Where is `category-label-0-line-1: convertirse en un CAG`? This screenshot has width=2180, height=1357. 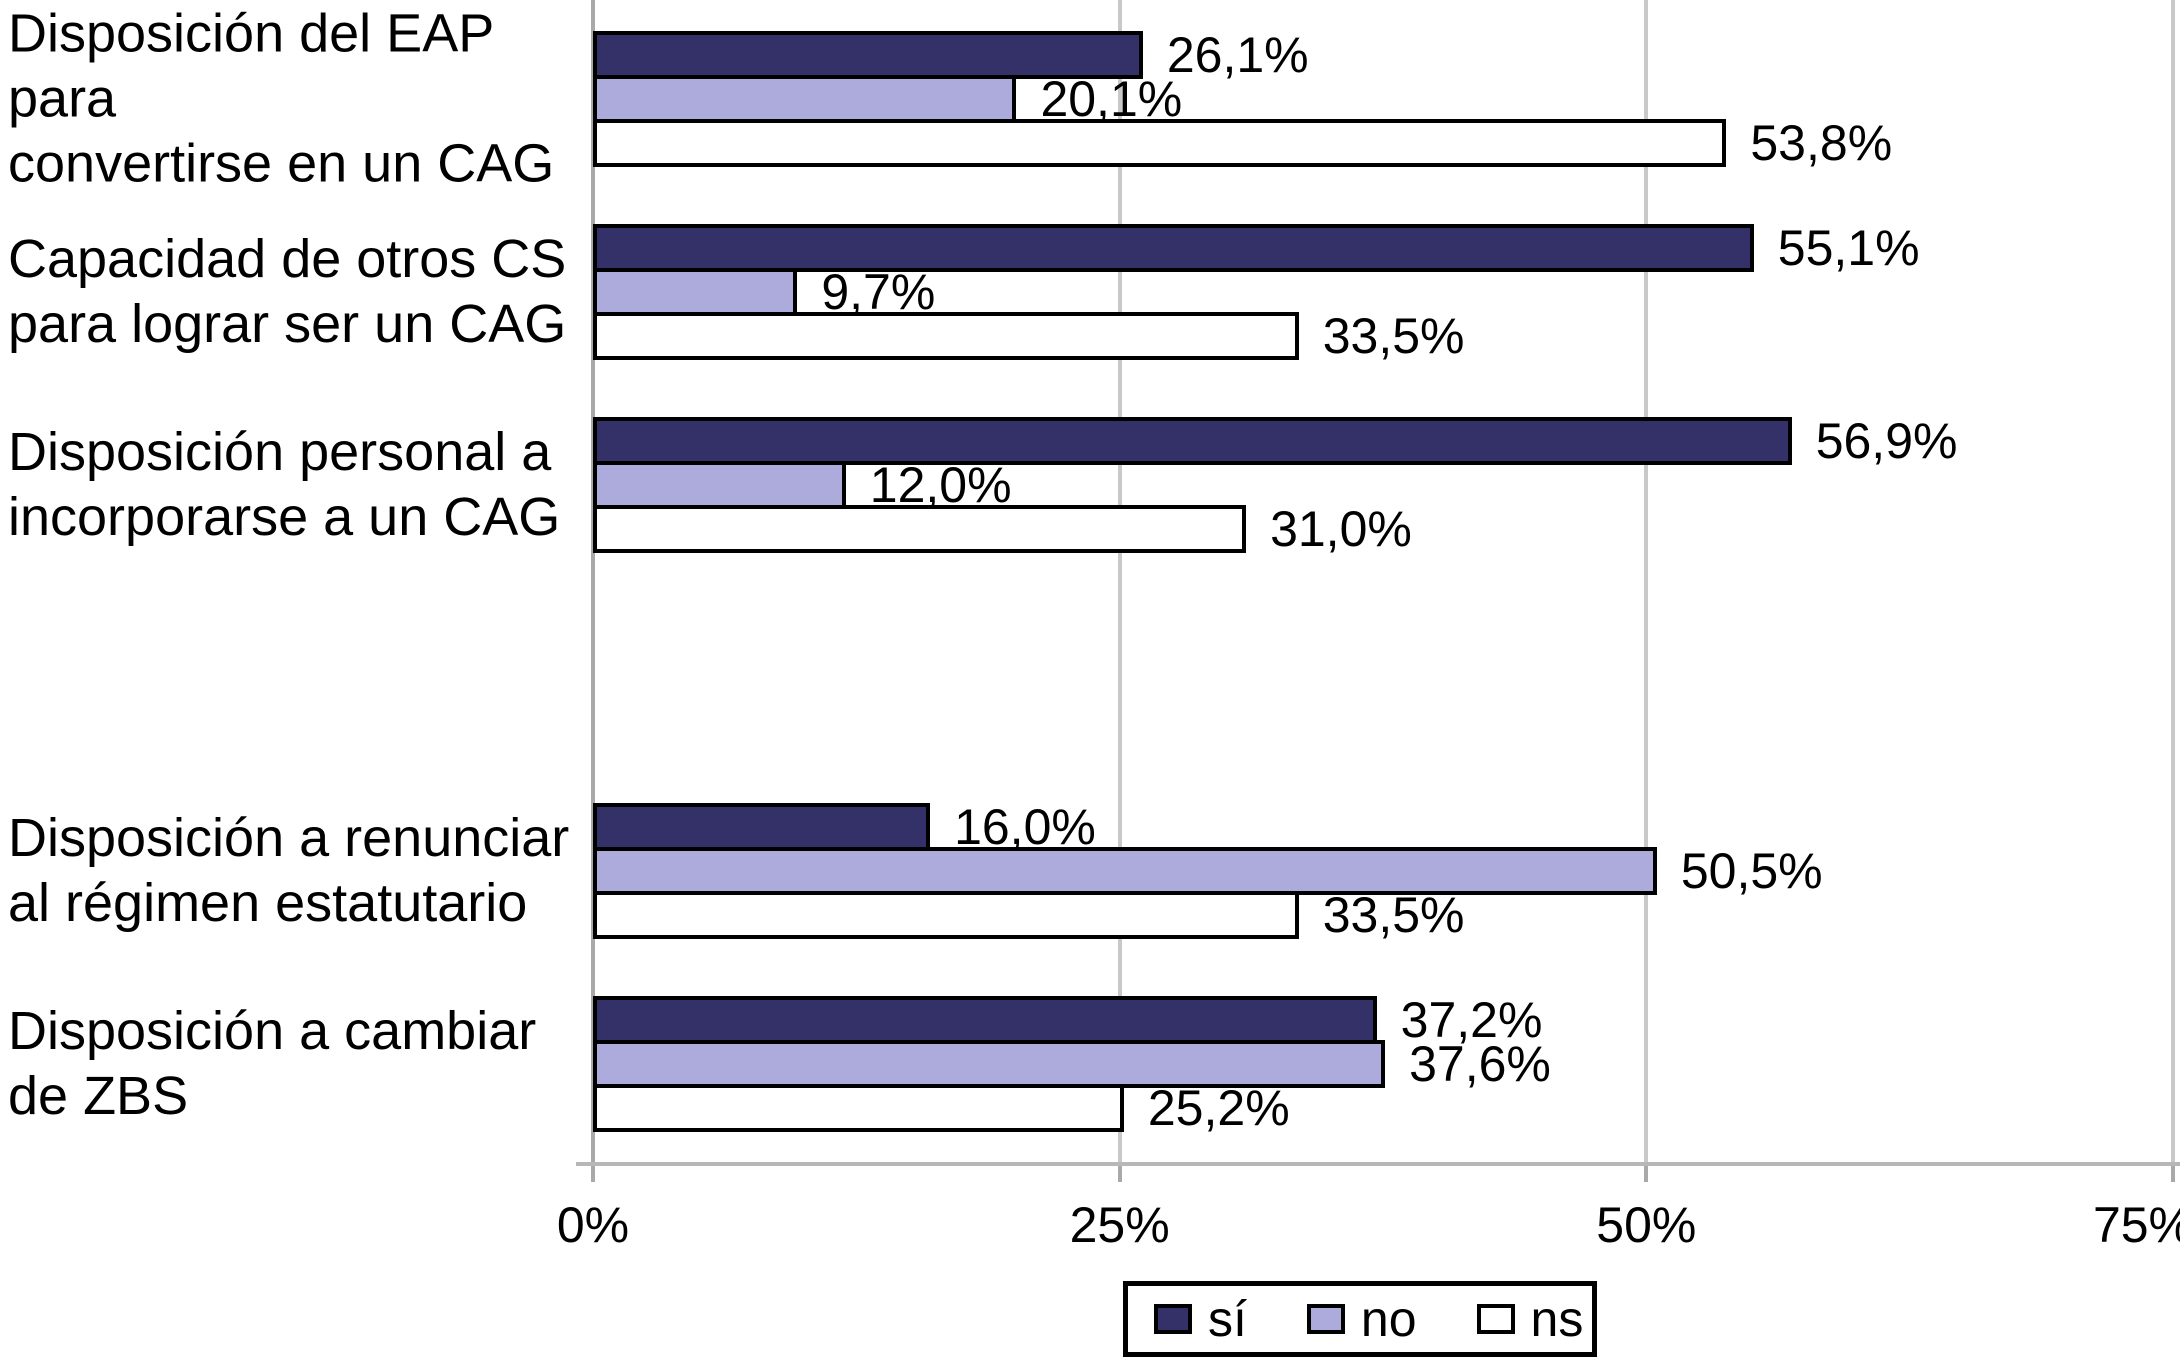 category-label-0-line-1: convertirse en un CAG is located at coordinates (281, 163).